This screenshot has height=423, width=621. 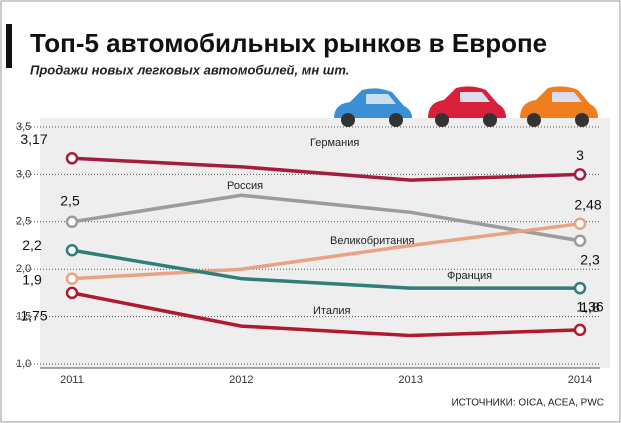 What do you see at coordinates (372, 241) in the screenshot?
I see `series-name: Великобритания` at bounding box center [372, 241].